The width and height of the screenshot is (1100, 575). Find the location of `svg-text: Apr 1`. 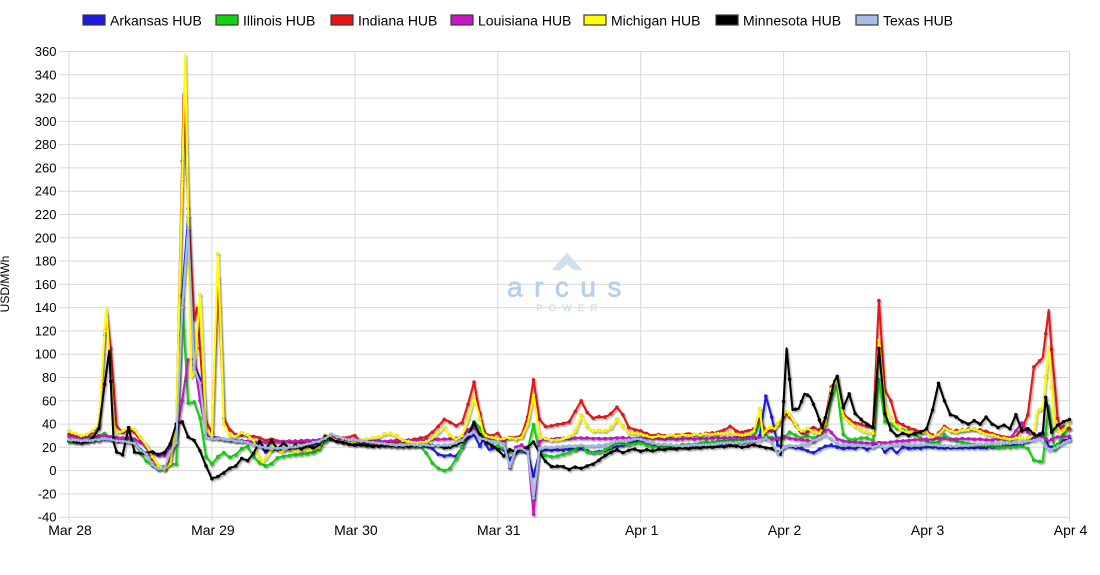

svg-text: Apr 1 is located at coordinates (642, 530).